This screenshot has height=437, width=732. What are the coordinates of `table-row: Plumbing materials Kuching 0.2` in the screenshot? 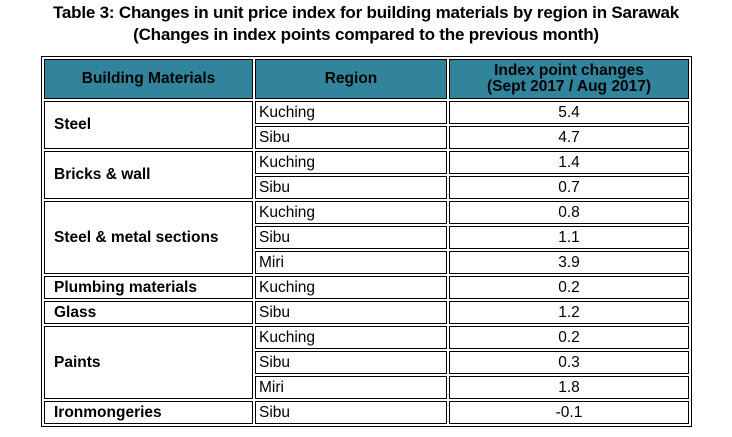 It's located at (366, 287).